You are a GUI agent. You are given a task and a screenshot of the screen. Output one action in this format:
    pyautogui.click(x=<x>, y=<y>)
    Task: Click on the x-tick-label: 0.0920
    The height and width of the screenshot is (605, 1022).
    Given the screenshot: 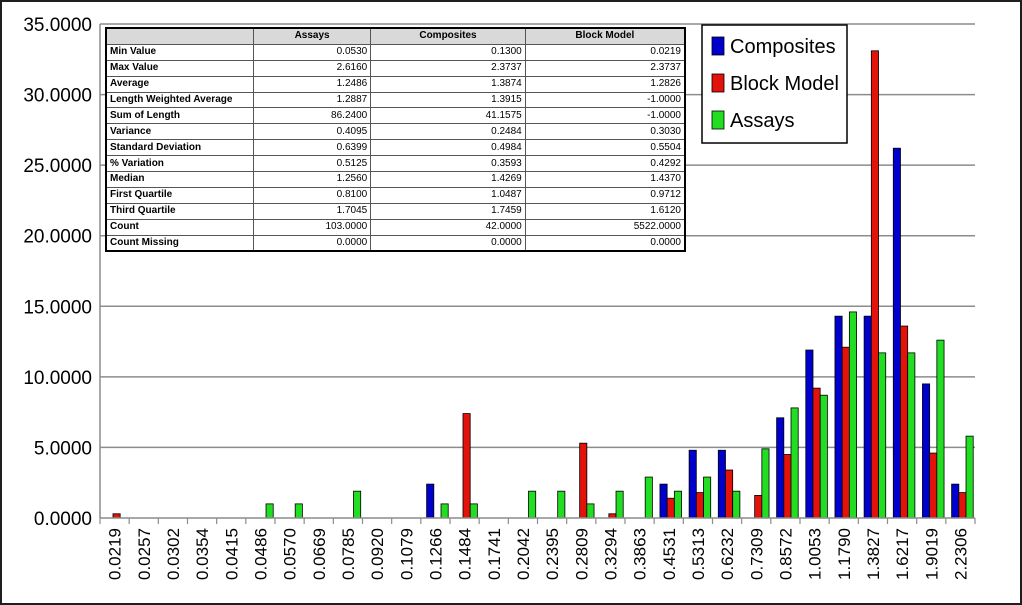 What is the action you would take?
    pyautogui.click(x=377, y=554)
    